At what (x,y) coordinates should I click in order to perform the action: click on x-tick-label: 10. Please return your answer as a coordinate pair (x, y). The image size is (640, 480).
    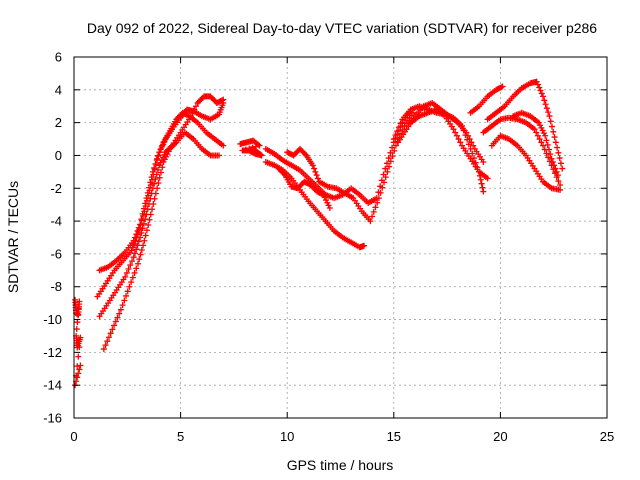
    Looking at the image, I should click on (287, 436).